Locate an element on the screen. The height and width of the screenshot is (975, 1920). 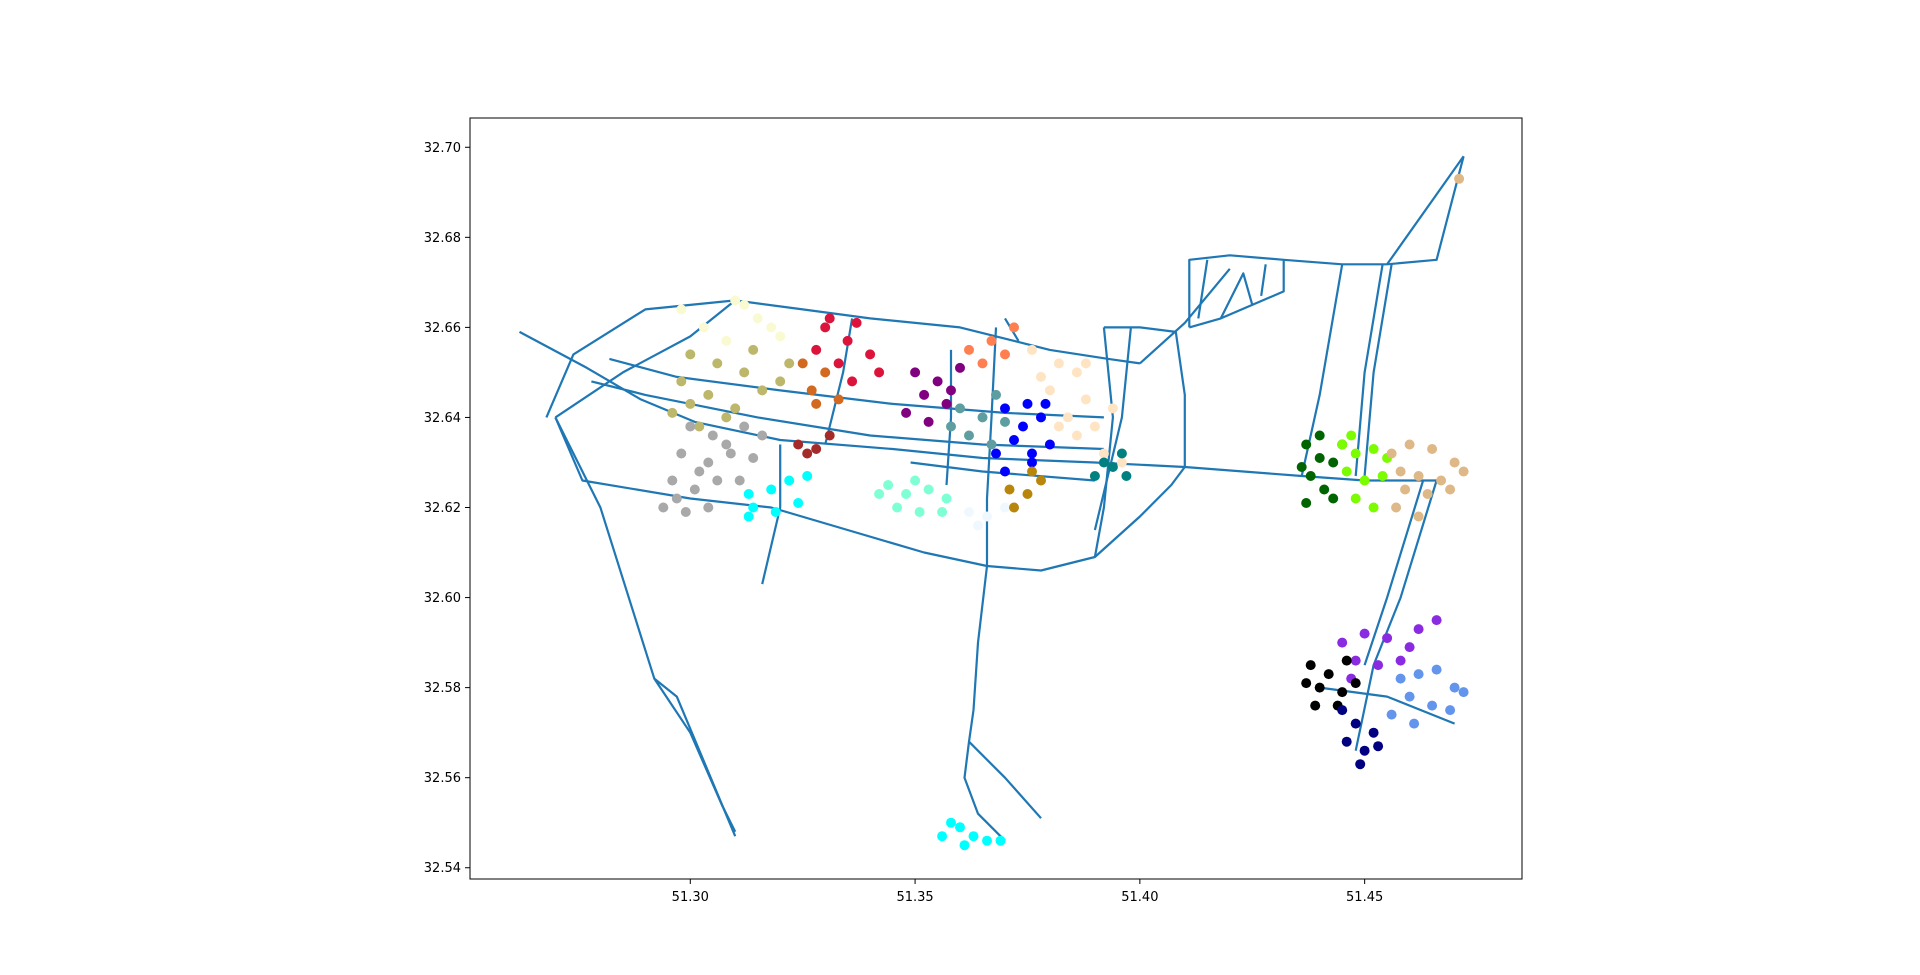
x-tick-label: 51.40 is located at coordinates (1139, 897).